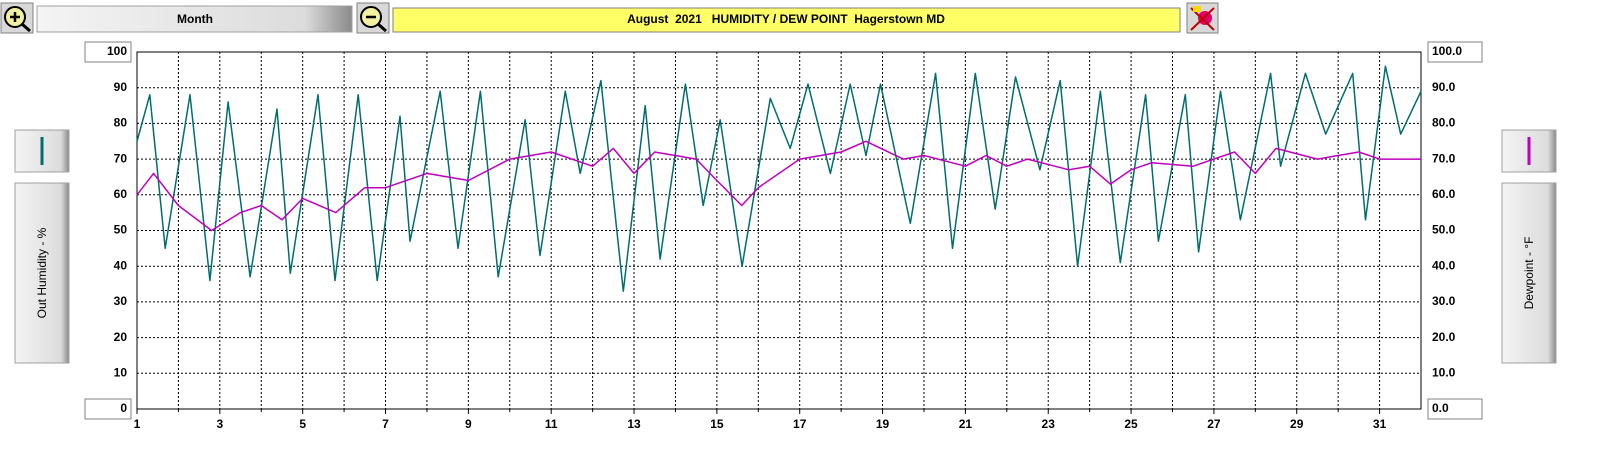  I want to click on y-tick-label: 100, so click(117, 51).